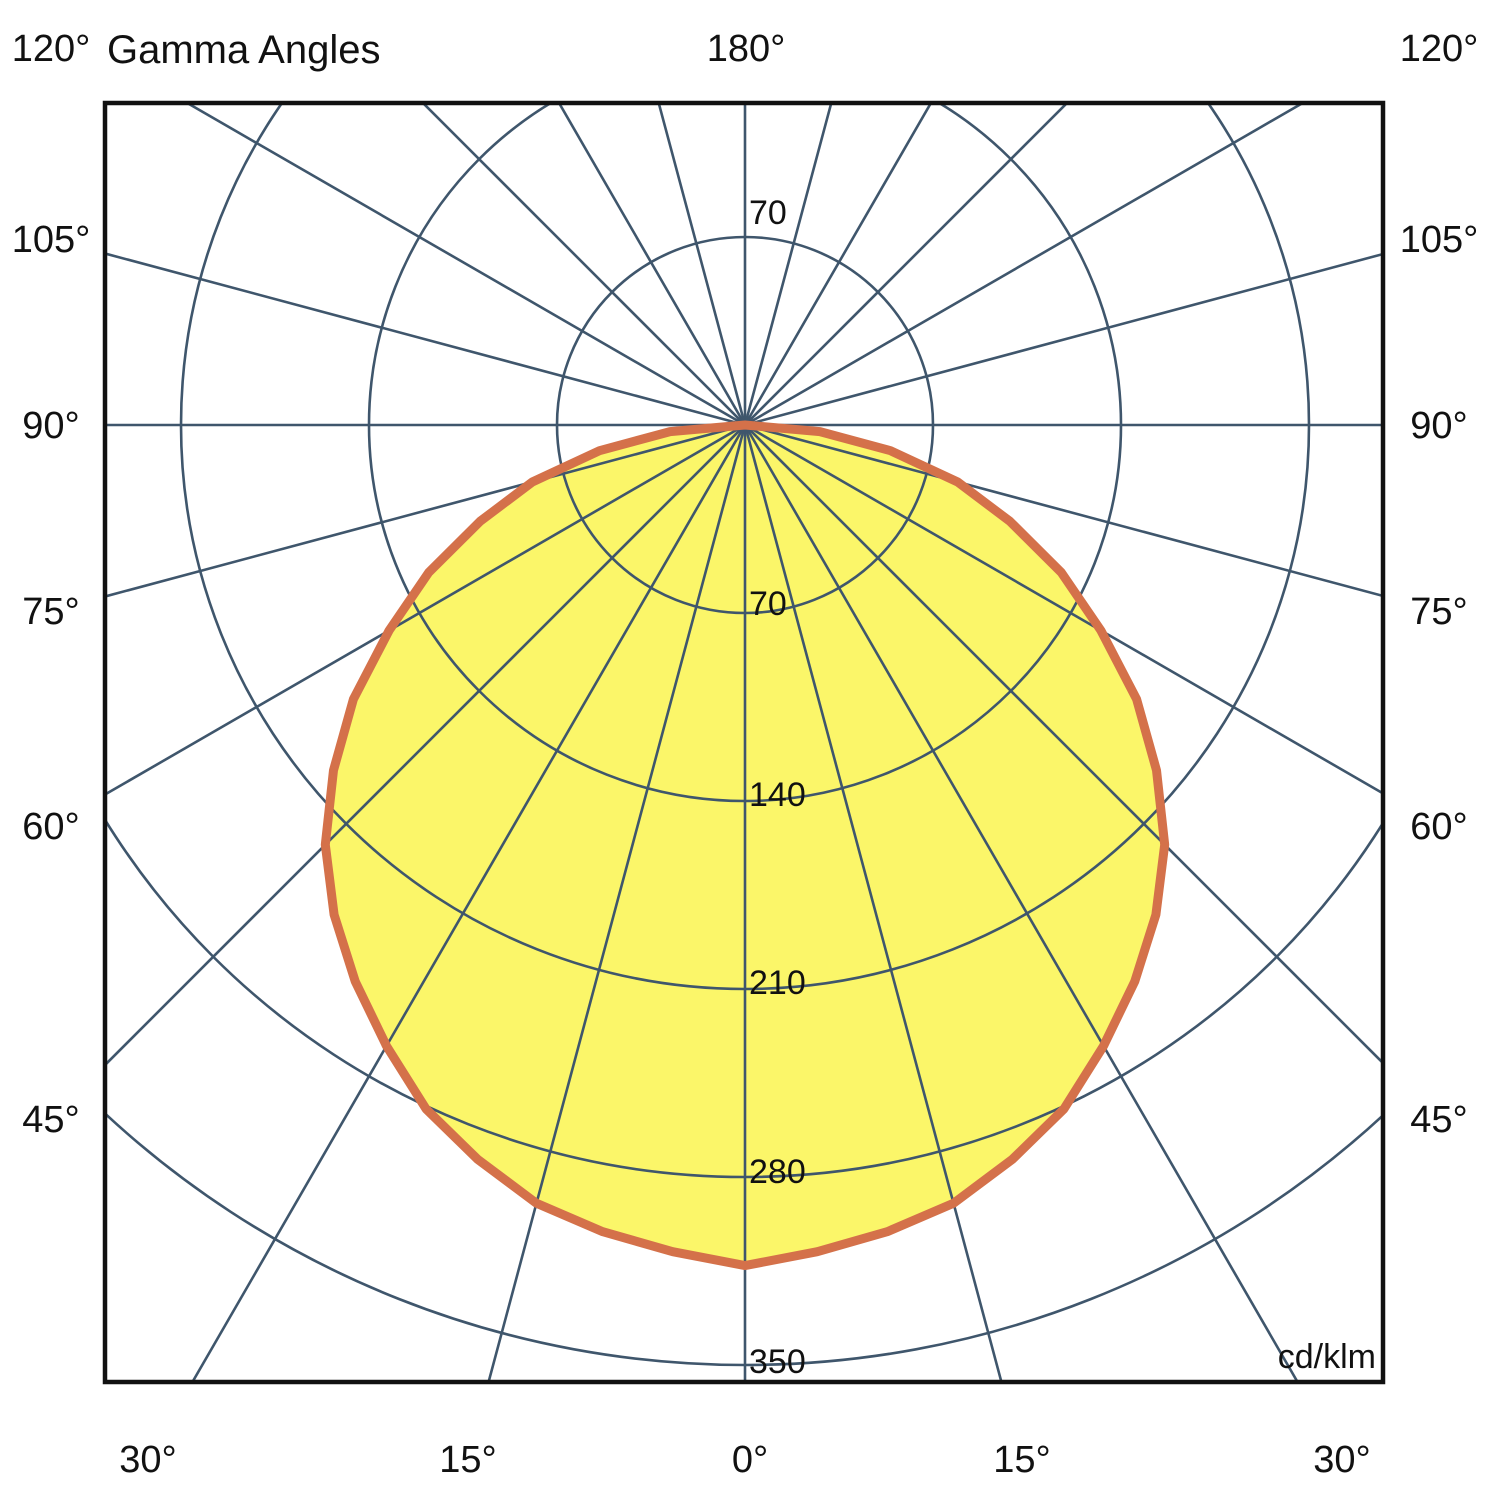 The height and width of the screenshot is (1490, 1490). What do you see at coordinates (1438, 426) in the screenshot?
I see `angle-label-right-90: 90°` at bounding box center [1438, 426].